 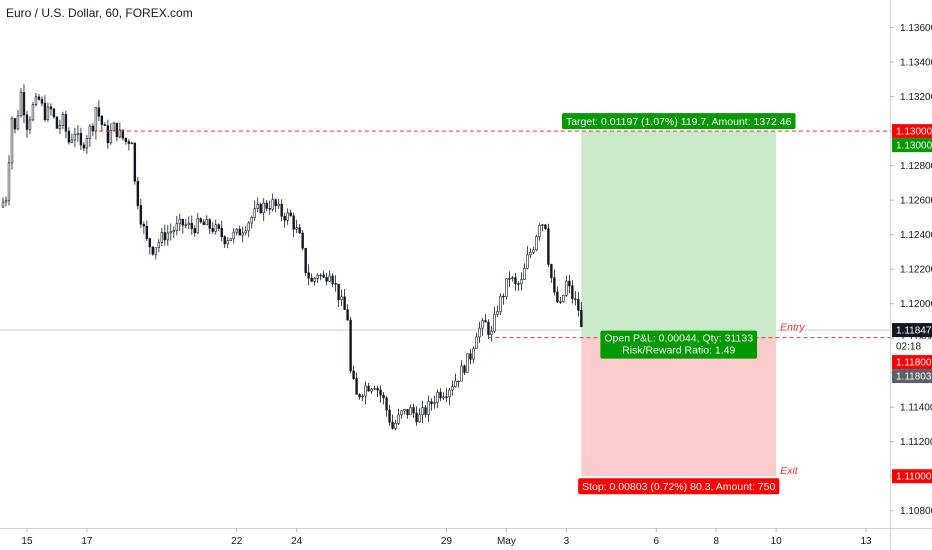 I want to click on target-price-tag-green, so click(x=912, y=145).